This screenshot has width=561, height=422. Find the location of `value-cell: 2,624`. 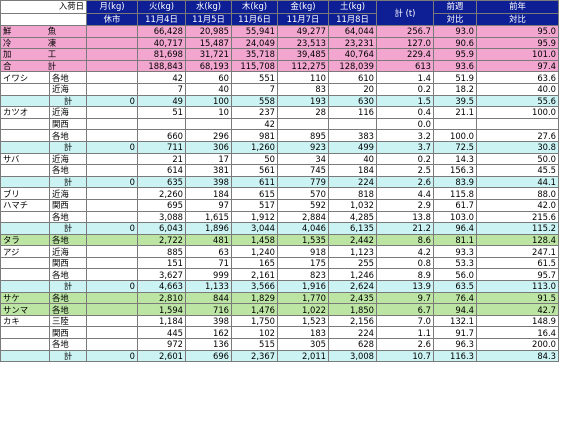

value-cell: 2,624 is located at coordinates (352, 286).